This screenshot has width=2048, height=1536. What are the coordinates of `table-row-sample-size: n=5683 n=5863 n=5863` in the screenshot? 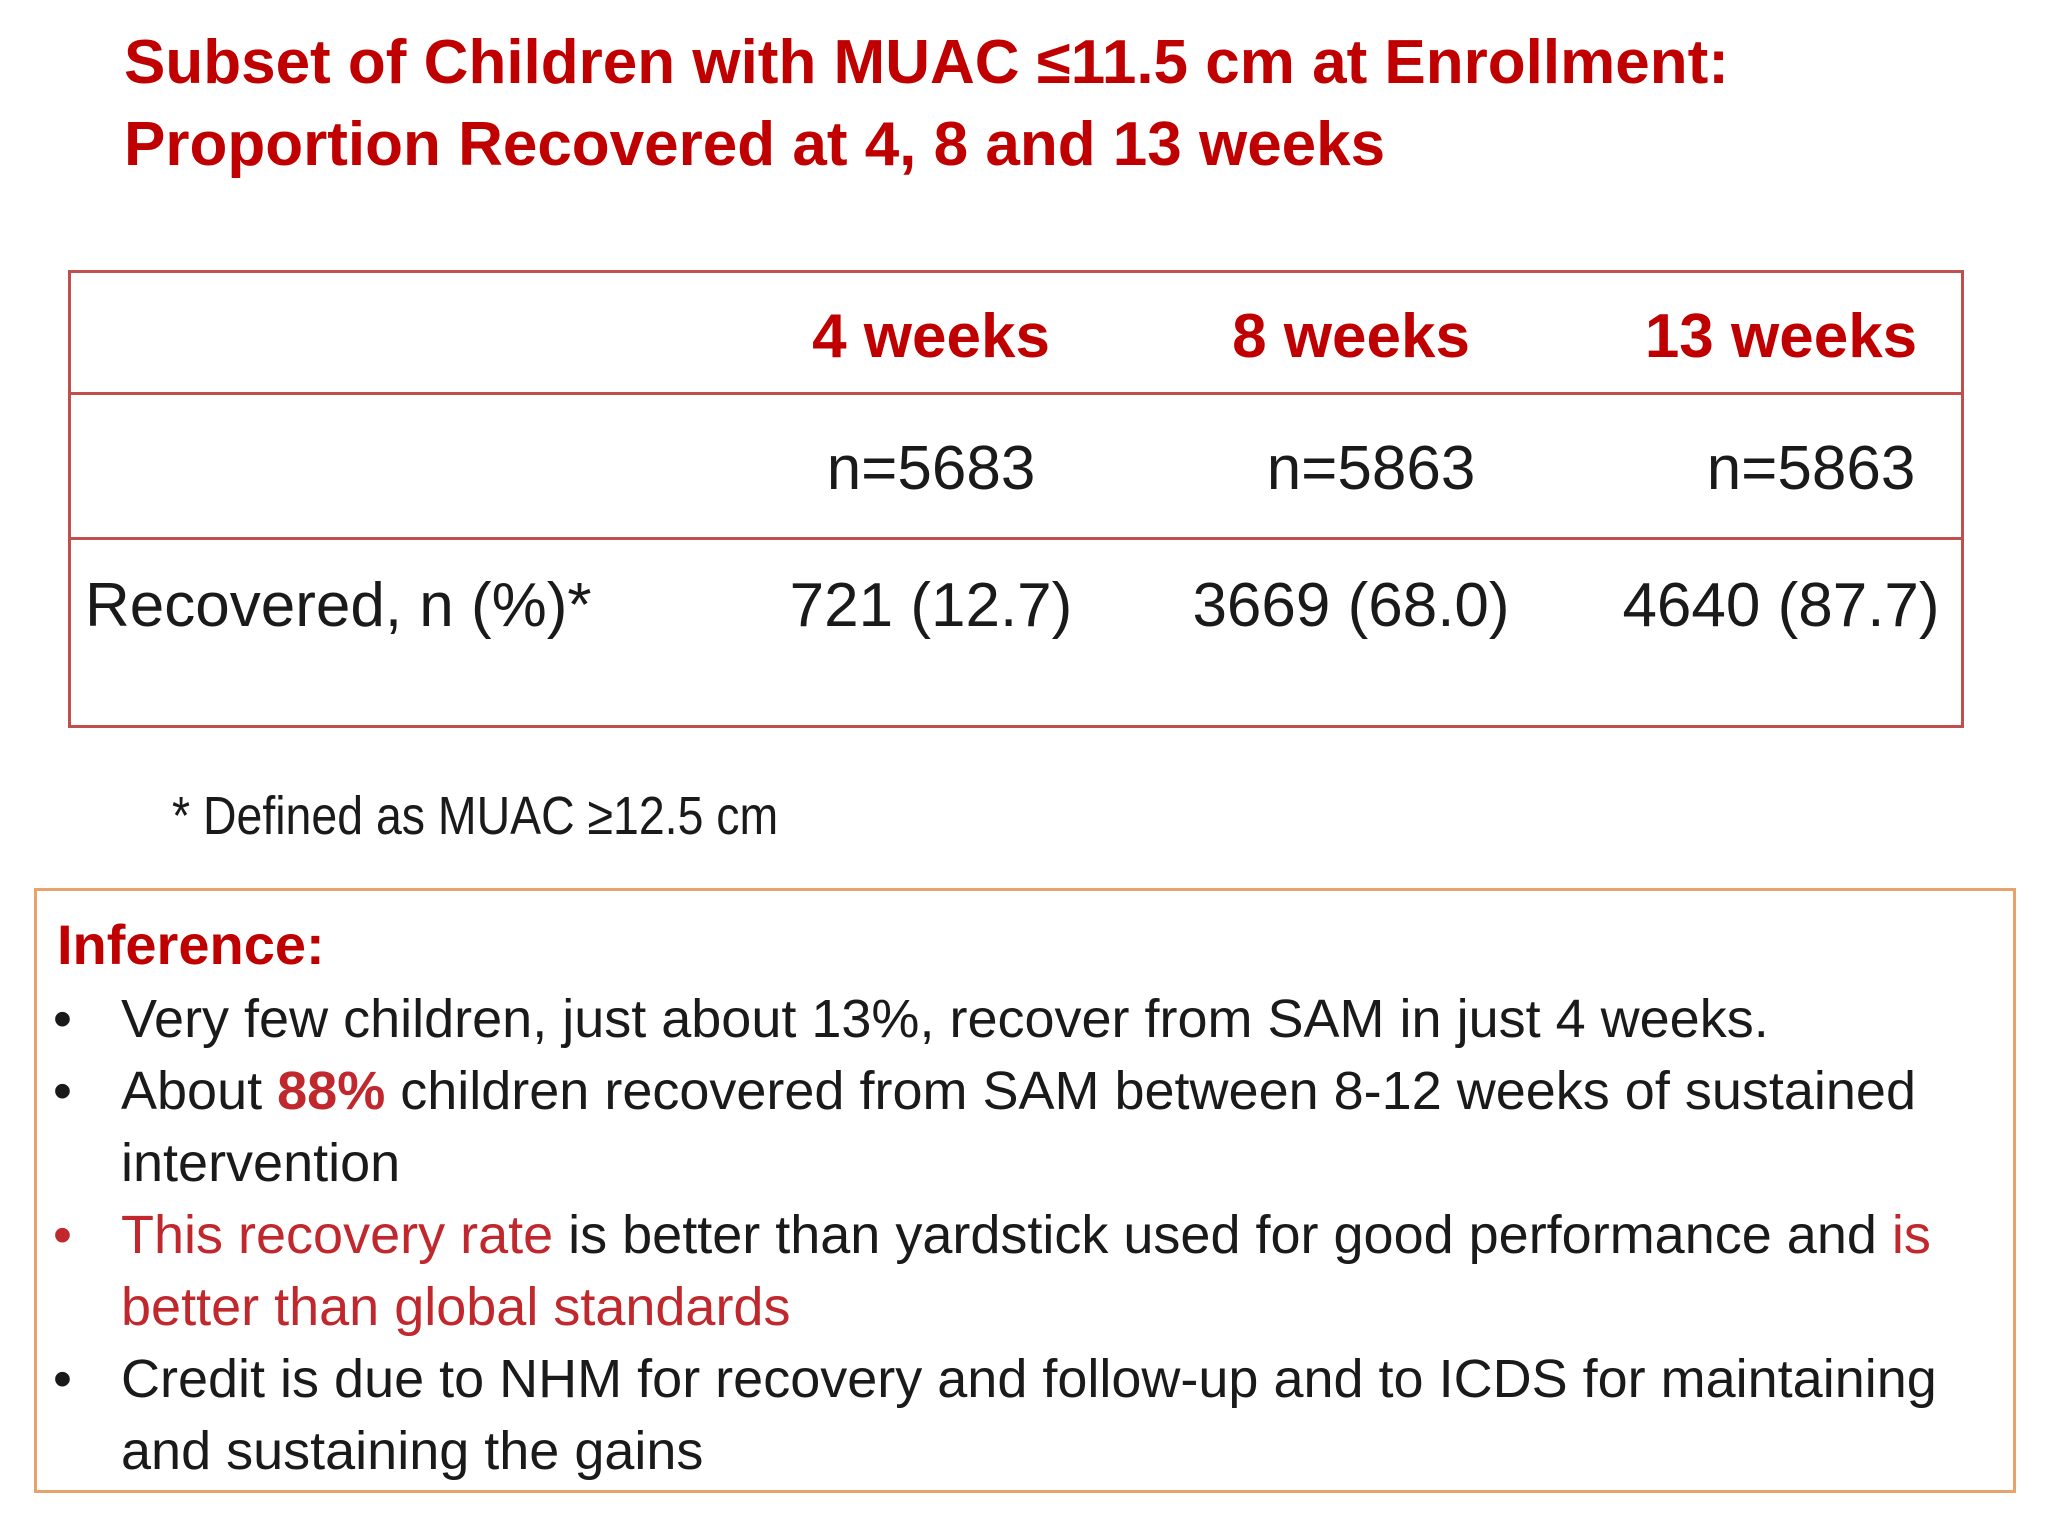 It's located at (1016, 467).